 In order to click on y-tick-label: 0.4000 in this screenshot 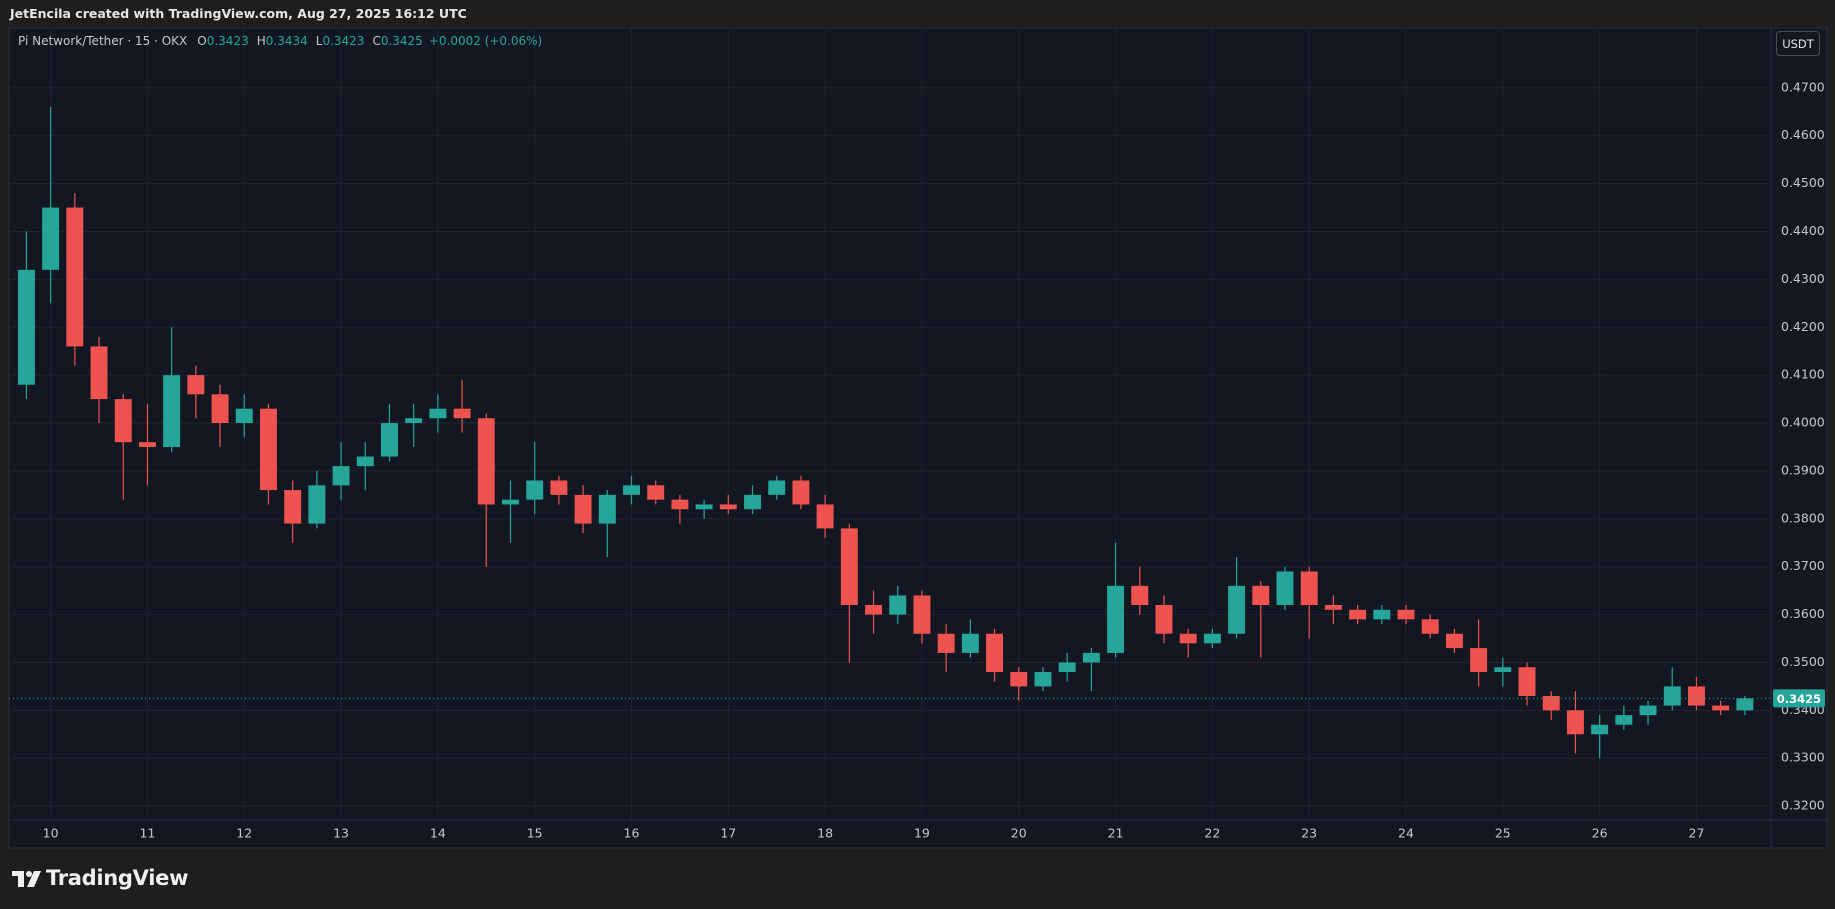, I will do `click(1803, 422)`.